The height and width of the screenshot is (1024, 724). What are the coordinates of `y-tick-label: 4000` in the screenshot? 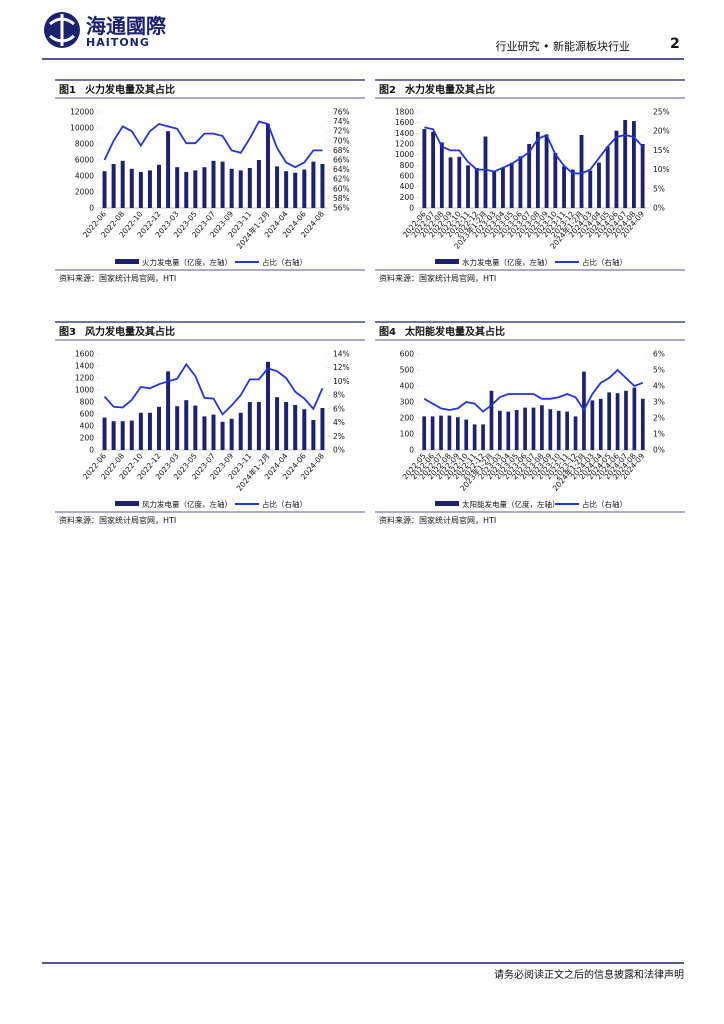 It's located at (84, 176).